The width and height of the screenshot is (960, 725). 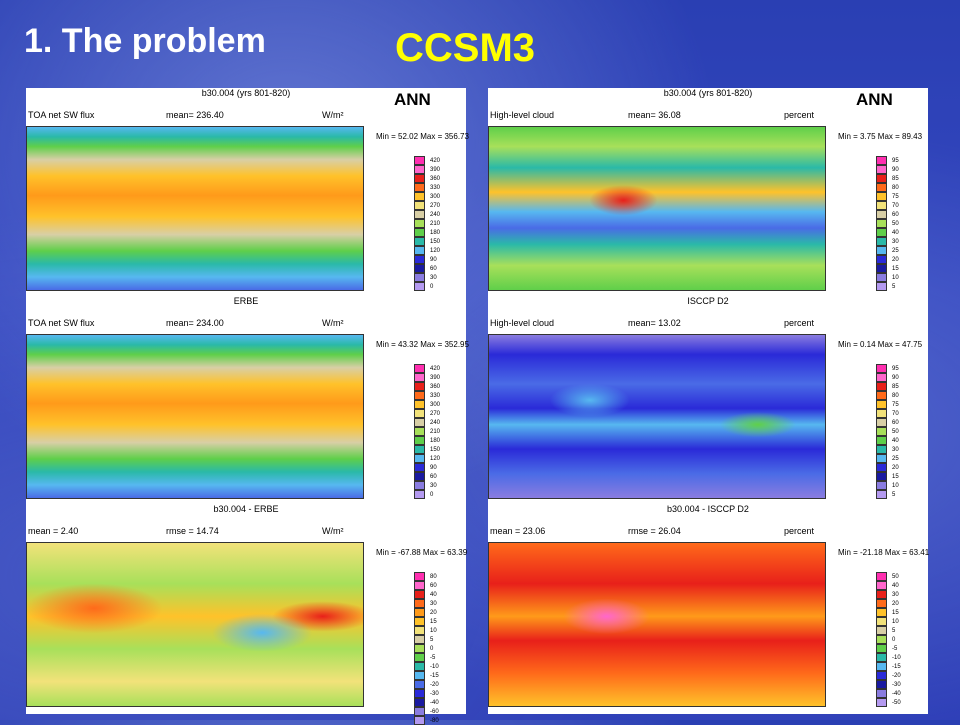 What do you see at coordinates (895, 413) in the screenshot?
I see `colorbar-tick-label: 70` at bounding box center [895, 413].